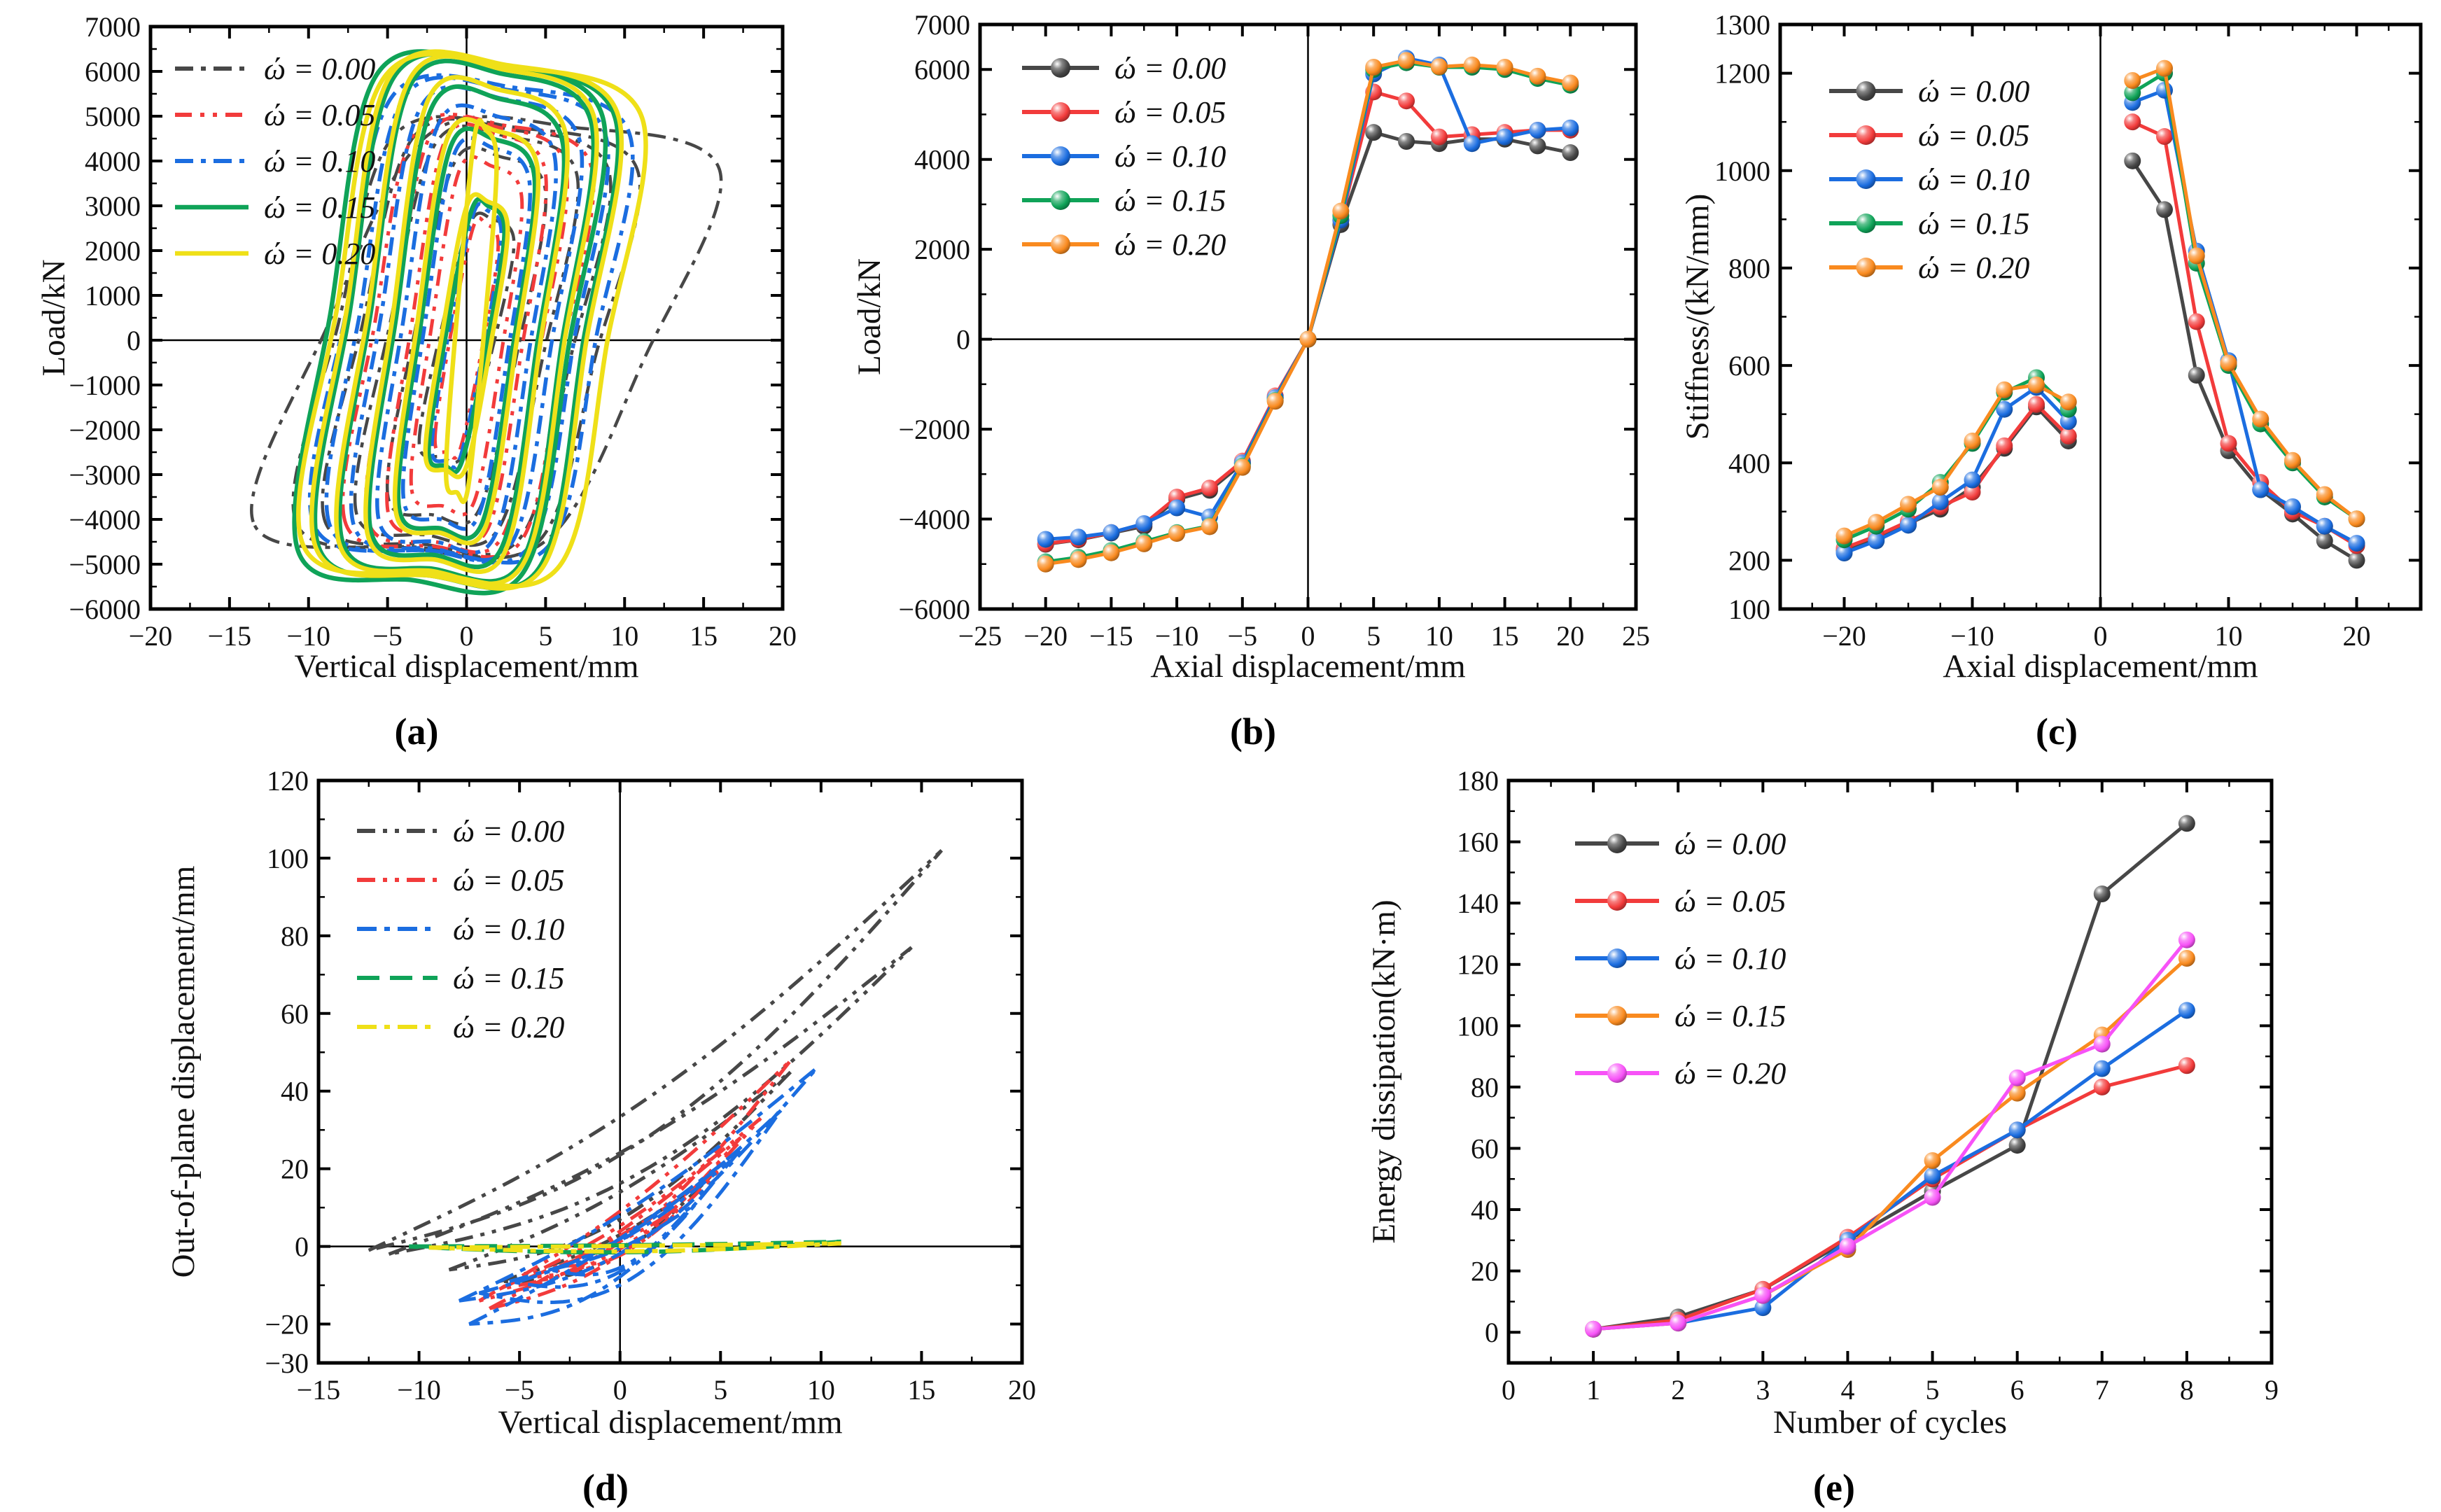  Describe the element at coordinates (1749, 560) in the screenshot. I see `svg-text: 200` at that location.